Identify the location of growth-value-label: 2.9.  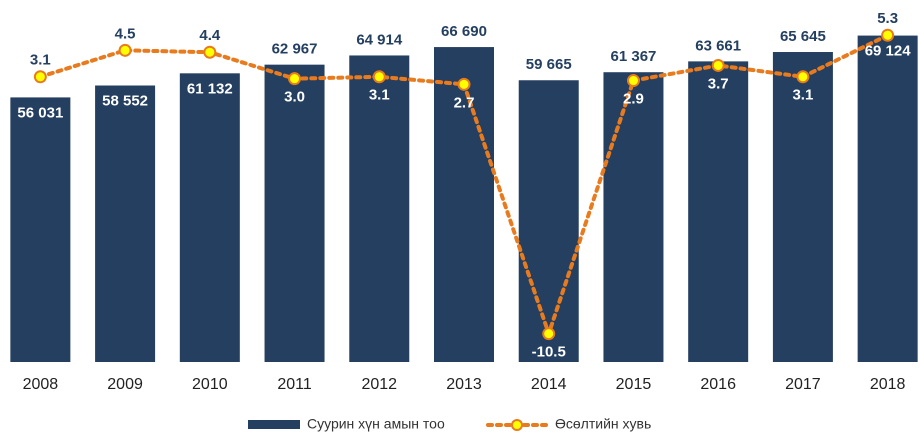
(633, 99).